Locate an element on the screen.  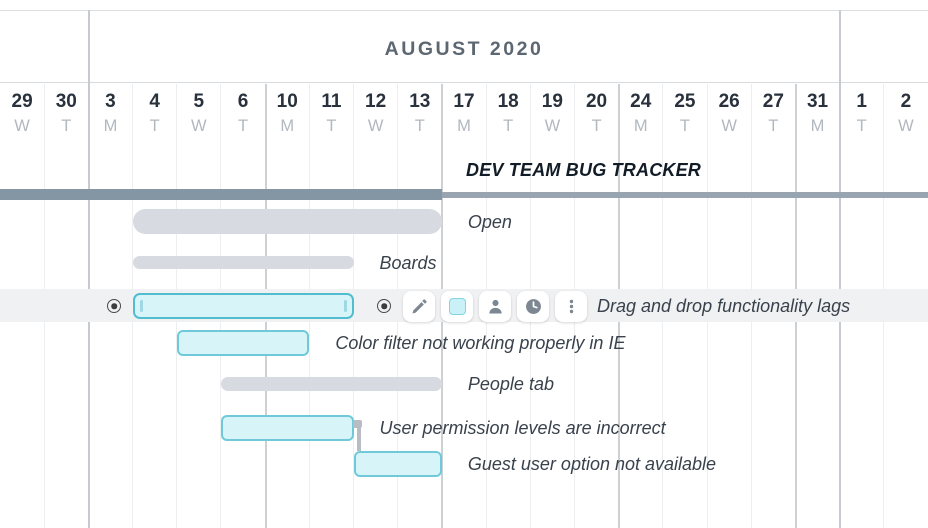
day-number: 24 is located at coordinates (641, 101).